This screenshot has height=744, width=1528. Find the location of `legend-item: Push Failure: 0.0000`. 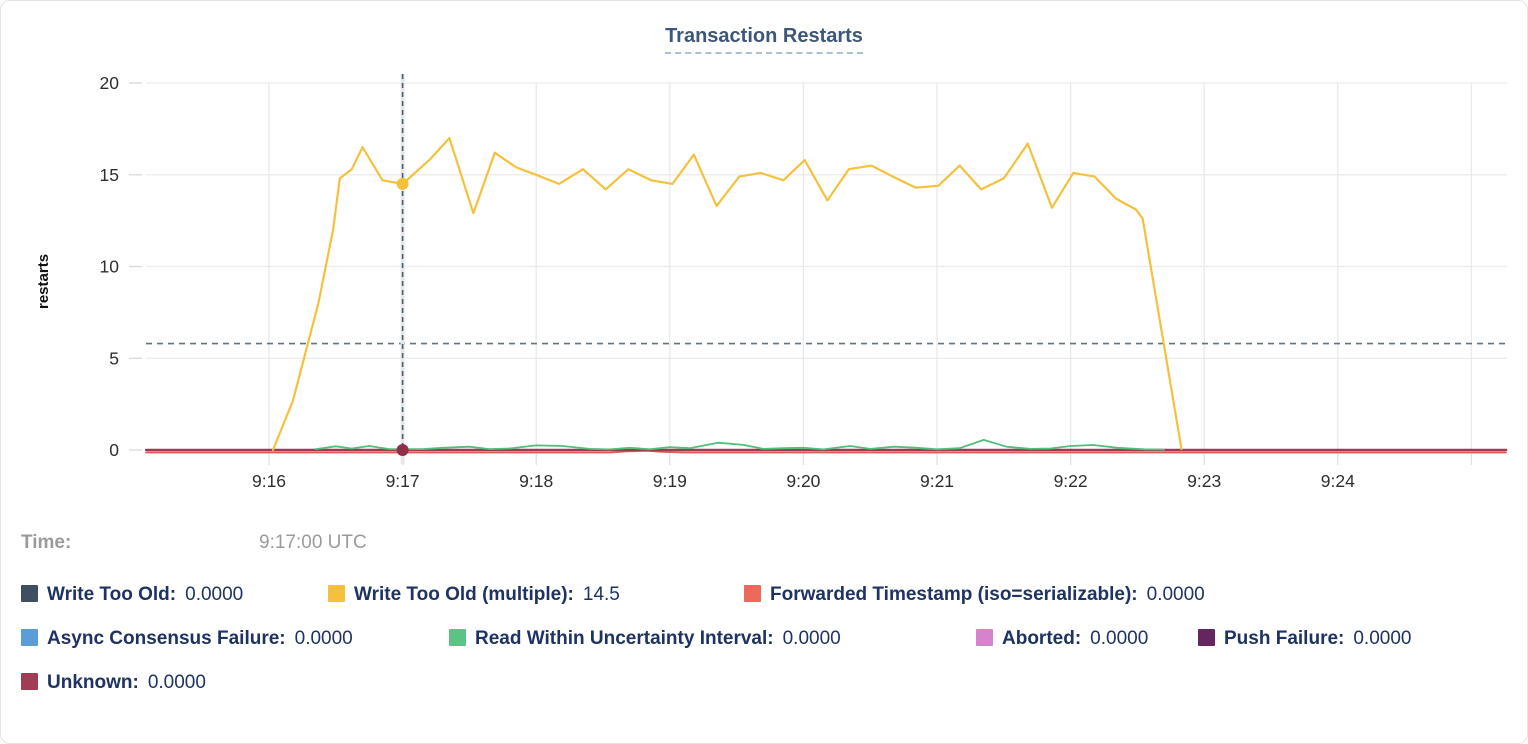

legend-item: Push Failure: 0.0000 is located at coordinates (1304, 639).